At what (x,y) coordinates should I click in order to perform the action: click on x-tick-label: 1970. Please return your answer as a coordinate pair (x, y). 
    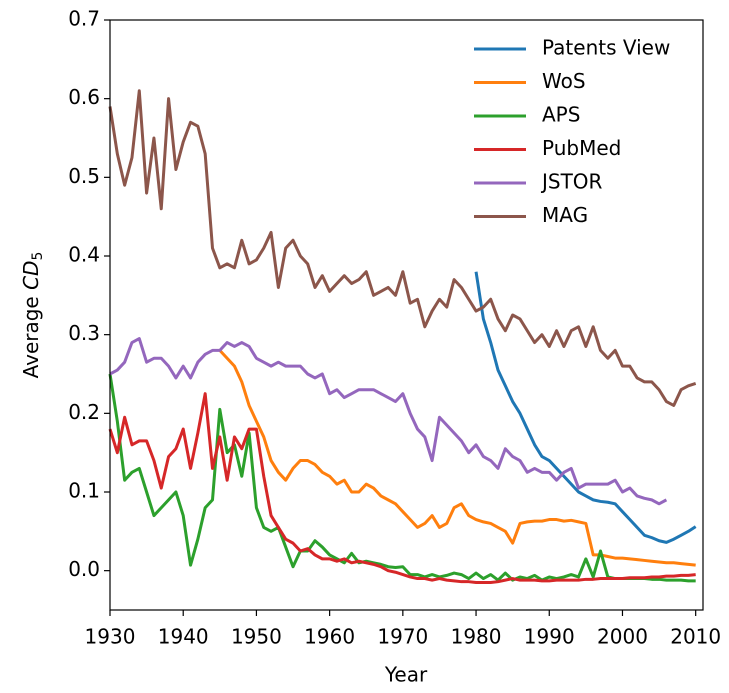
    Looking at the image, I should click on (402, 637).